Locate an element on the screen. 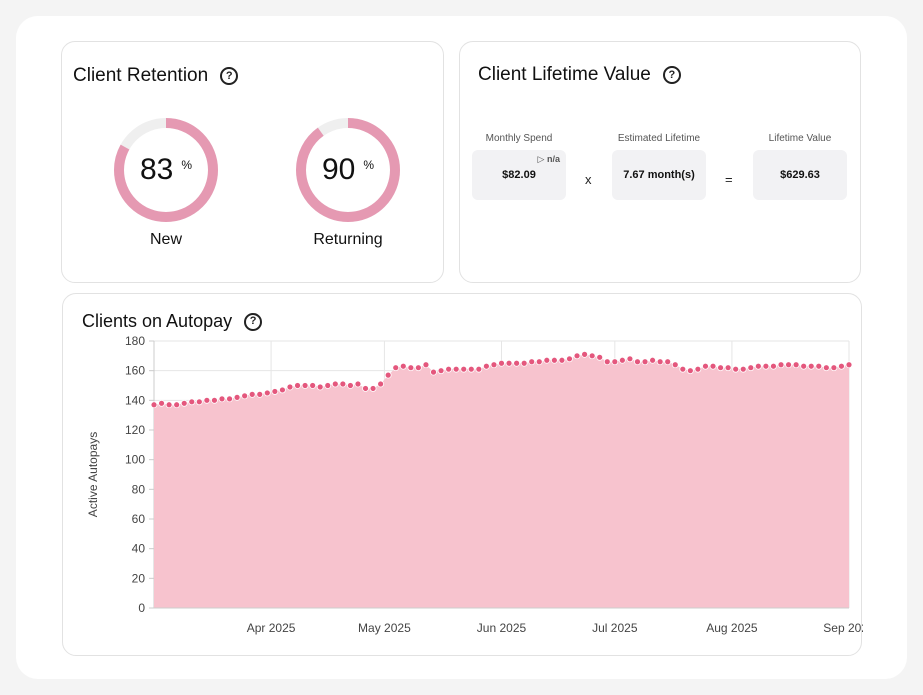  y-tick-label: 100 is located at coordinates (135, 460).